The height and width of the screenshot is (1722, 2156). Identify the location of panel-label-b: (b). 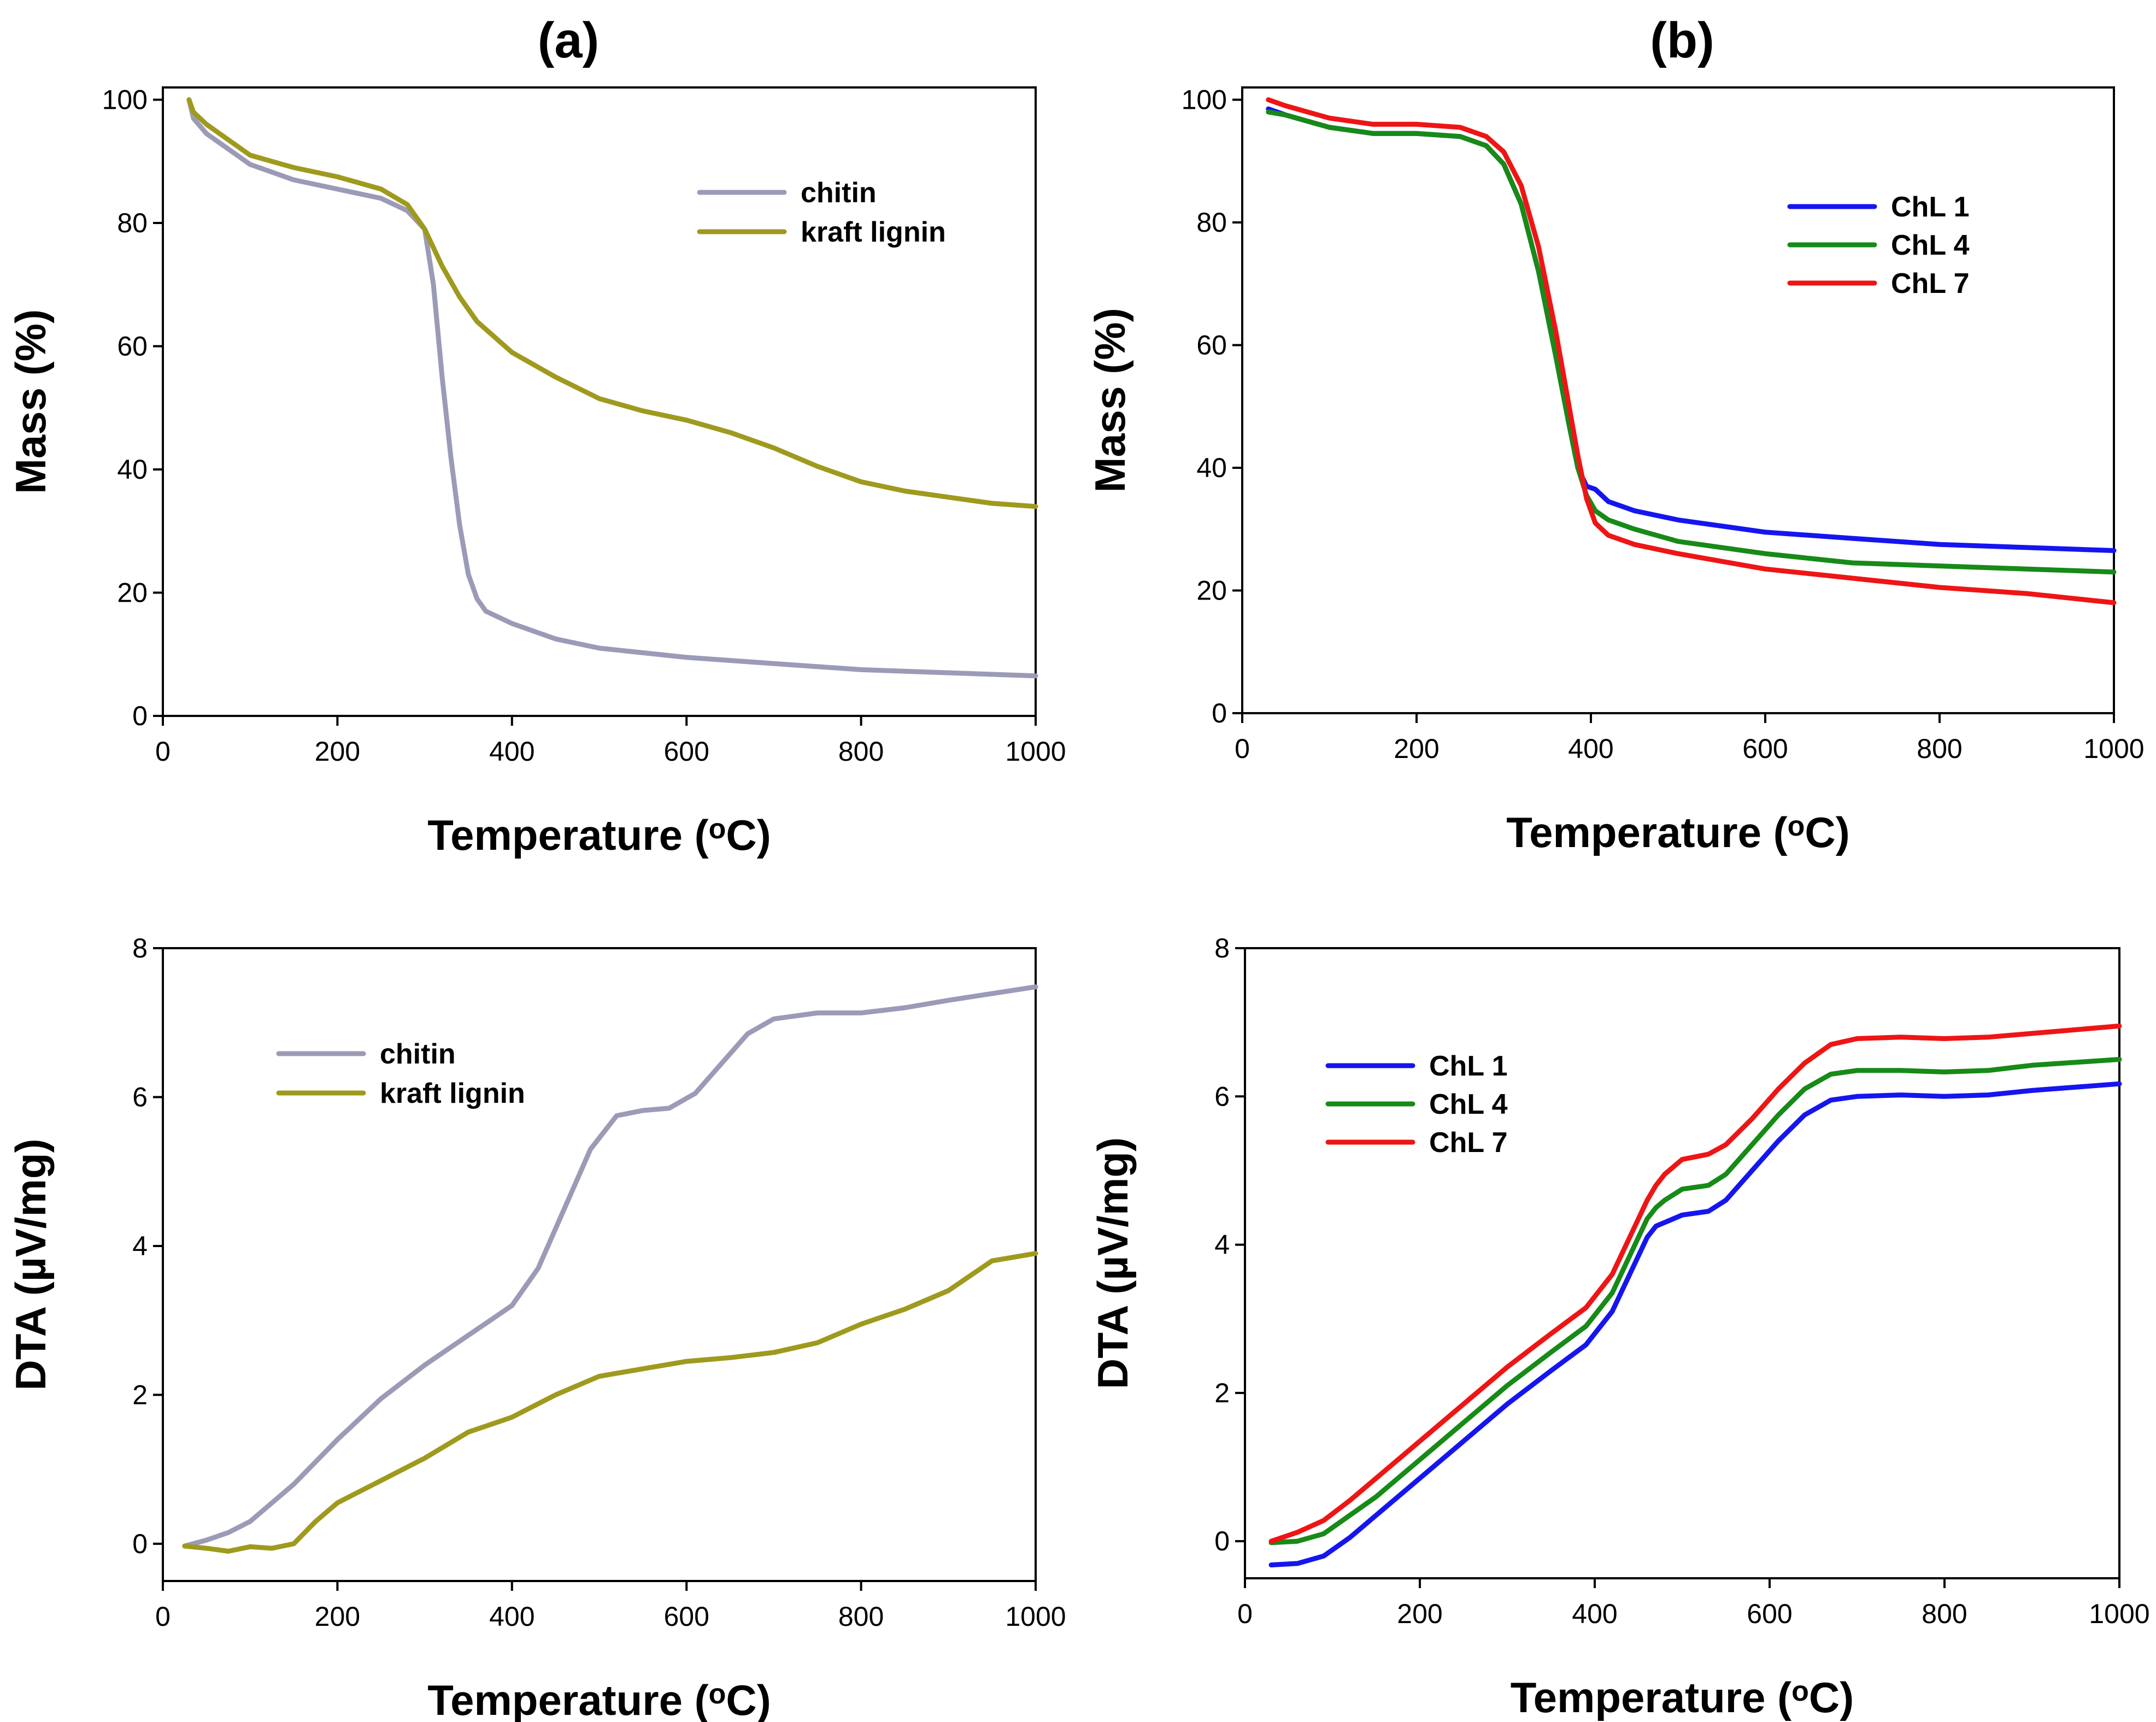
(1682, 40).